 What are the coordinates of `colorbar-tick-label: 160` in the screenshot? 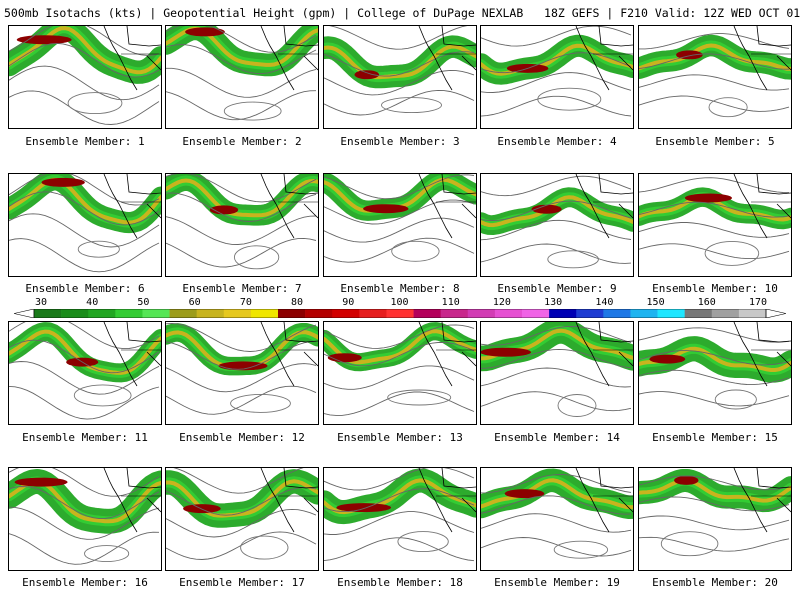 It's located at (706, 302).